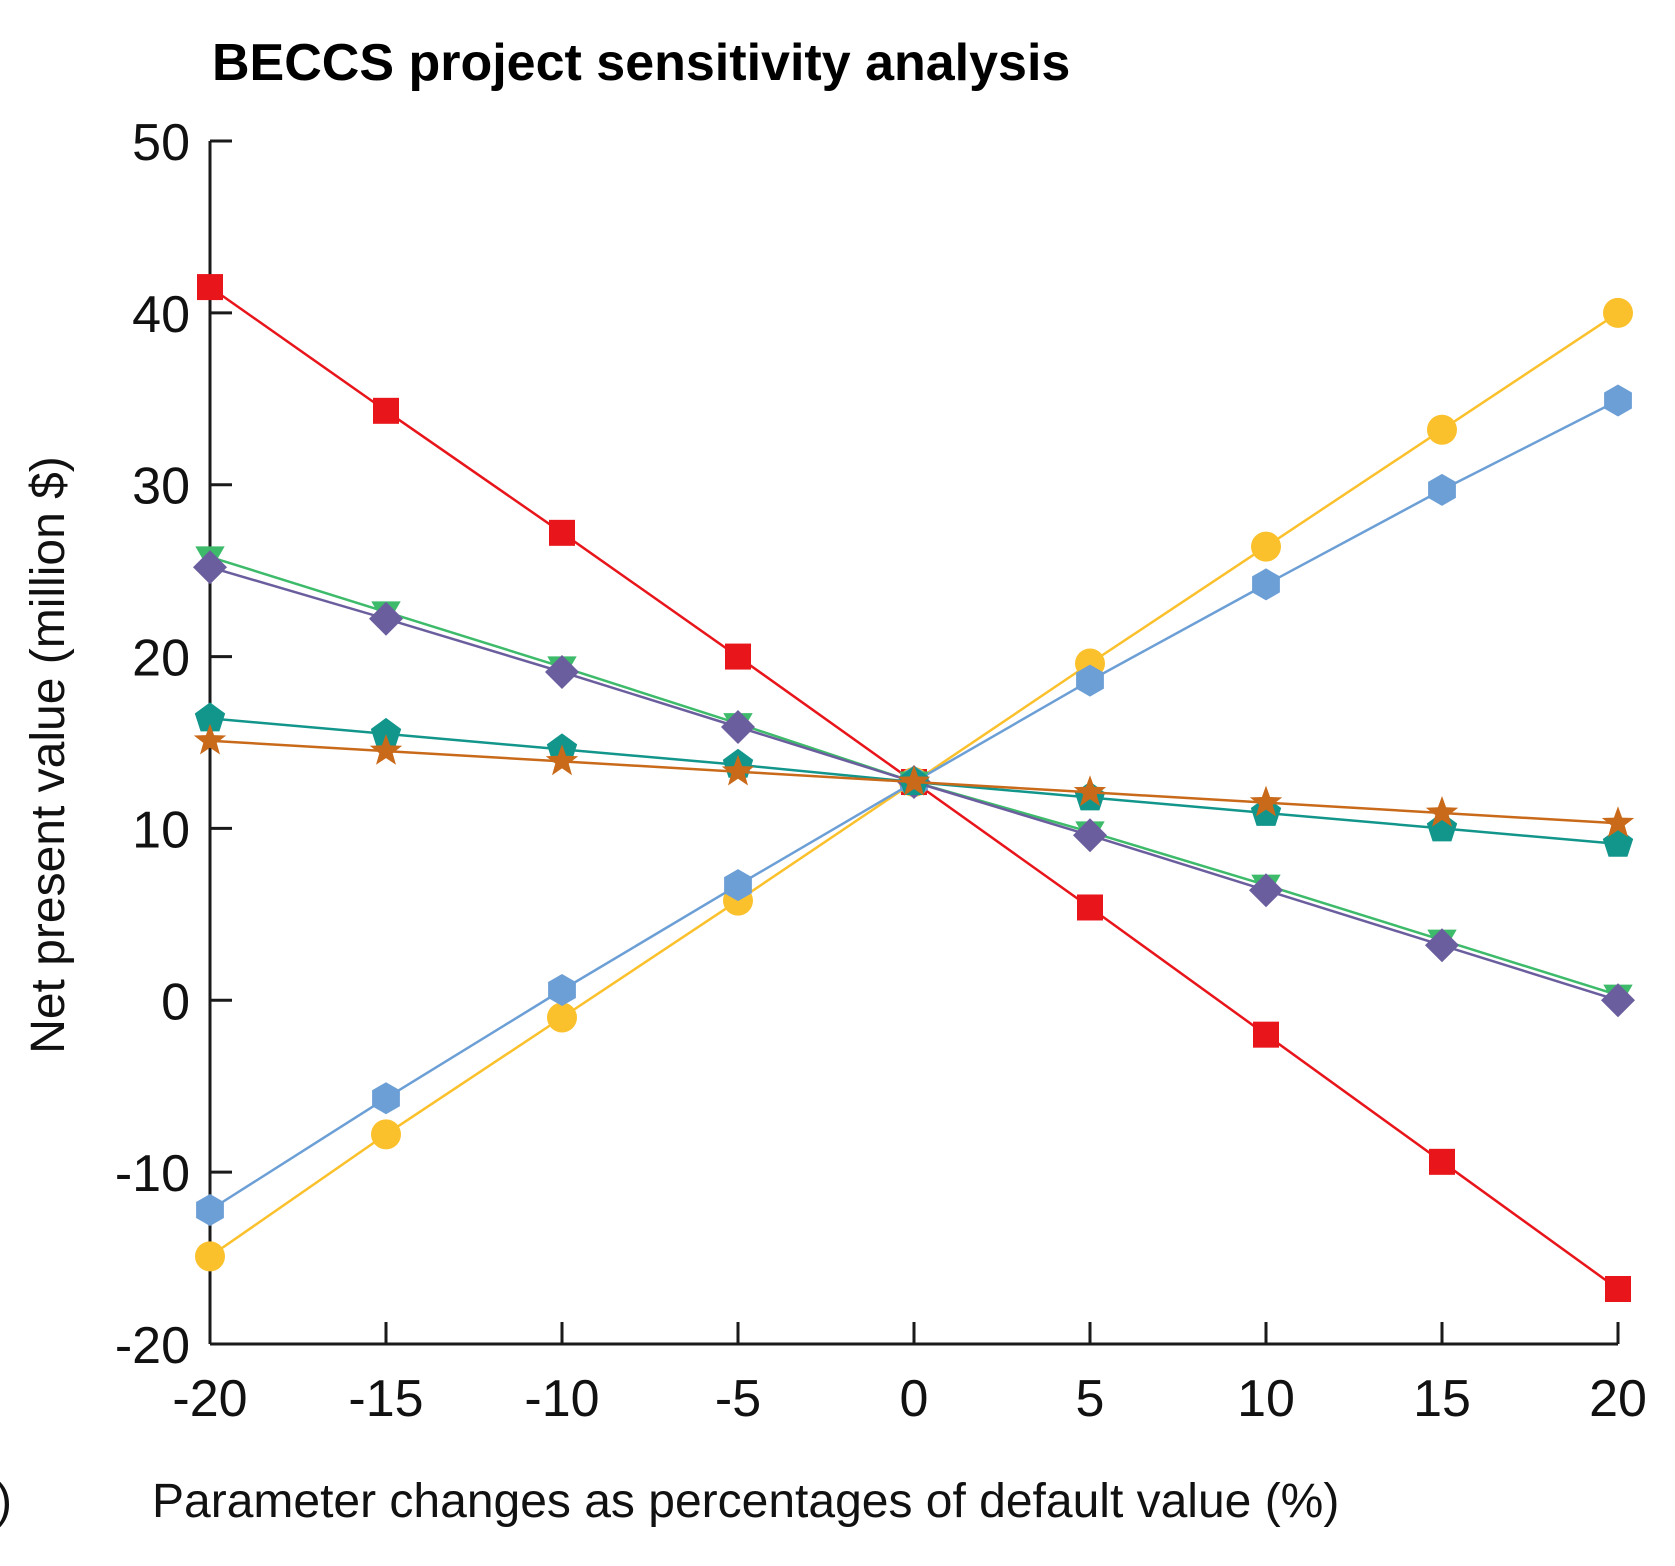 The image size is (1675, 1566). Describe the element at coordinates (914, 1399) in the screenshot. I see `x-tick-label: 0` at that location.